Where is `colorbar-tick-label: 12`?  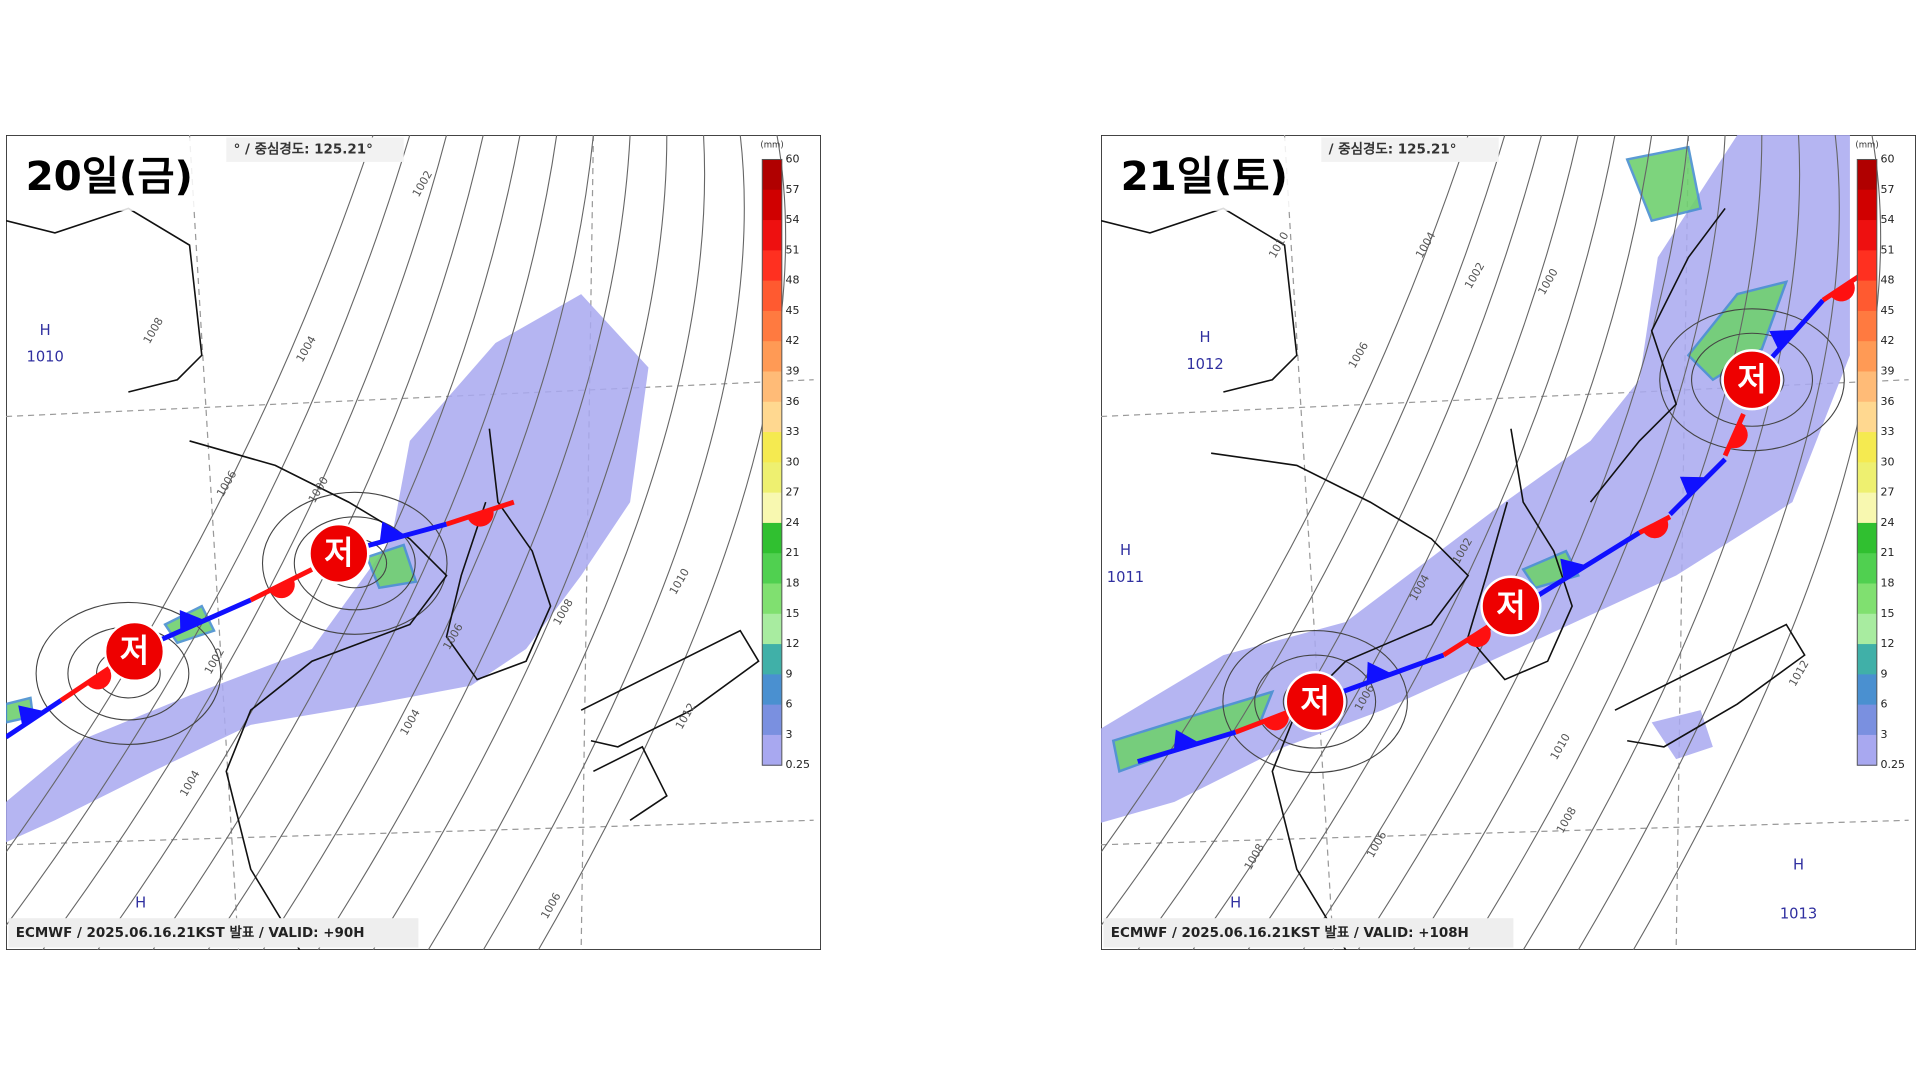
colorbar-tick-label: 12 is located at coordinates (793, 643).